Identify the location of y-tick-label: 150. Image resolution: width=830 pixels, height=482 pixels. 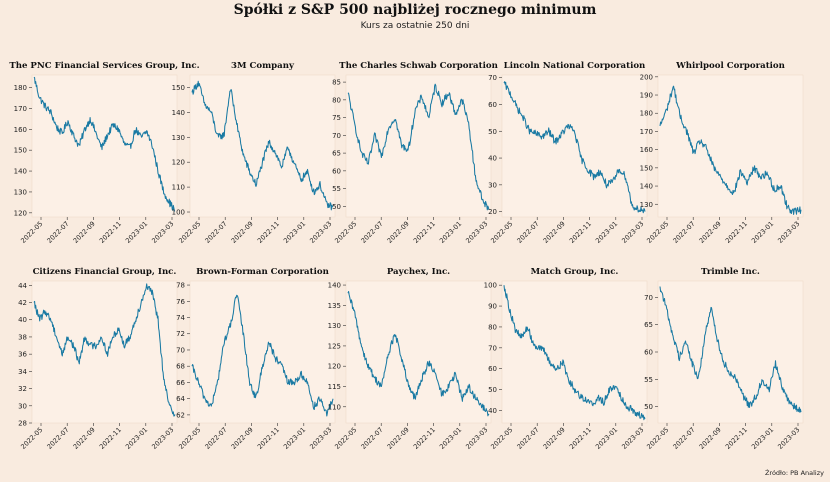
(646, 168).